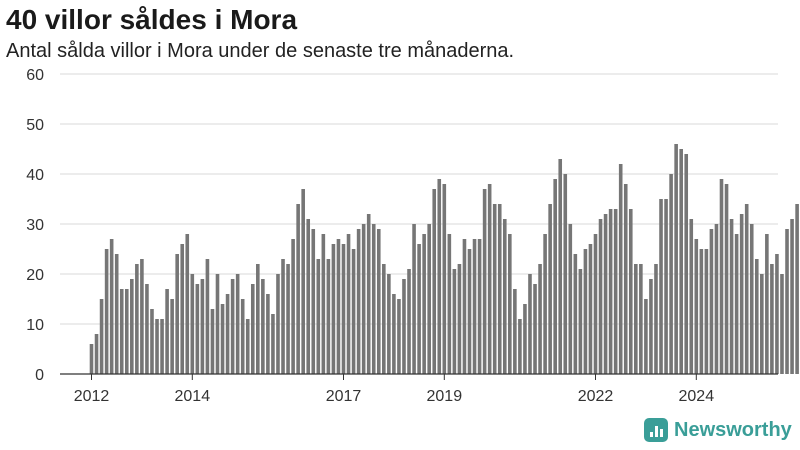 This screenshot has height=450, width=800. Describe the element at coordinates (419, 389) in the screenshot. I see `x-axis: 2012 2014 2017 2019 2022 2024` at that location.